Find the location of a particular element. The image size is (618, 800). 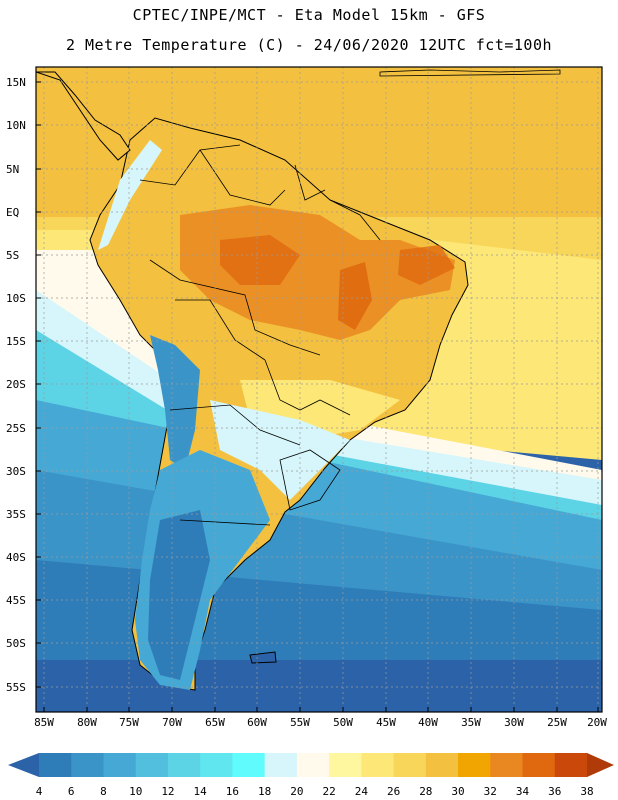

lat-label: 25S is located at coordinates (16, 428).